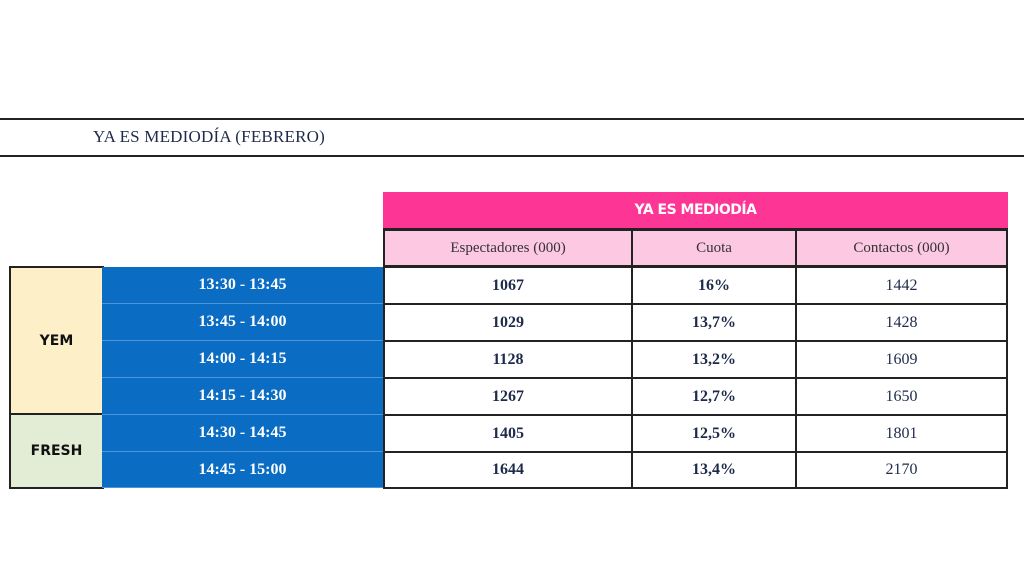 This screenshot has width=1024, height=576. What do you see at coordinates (242, 433) in the screenshot?
I see `time-slot-cell: 14:30 - 14:45` at bounding box center [242, 433].